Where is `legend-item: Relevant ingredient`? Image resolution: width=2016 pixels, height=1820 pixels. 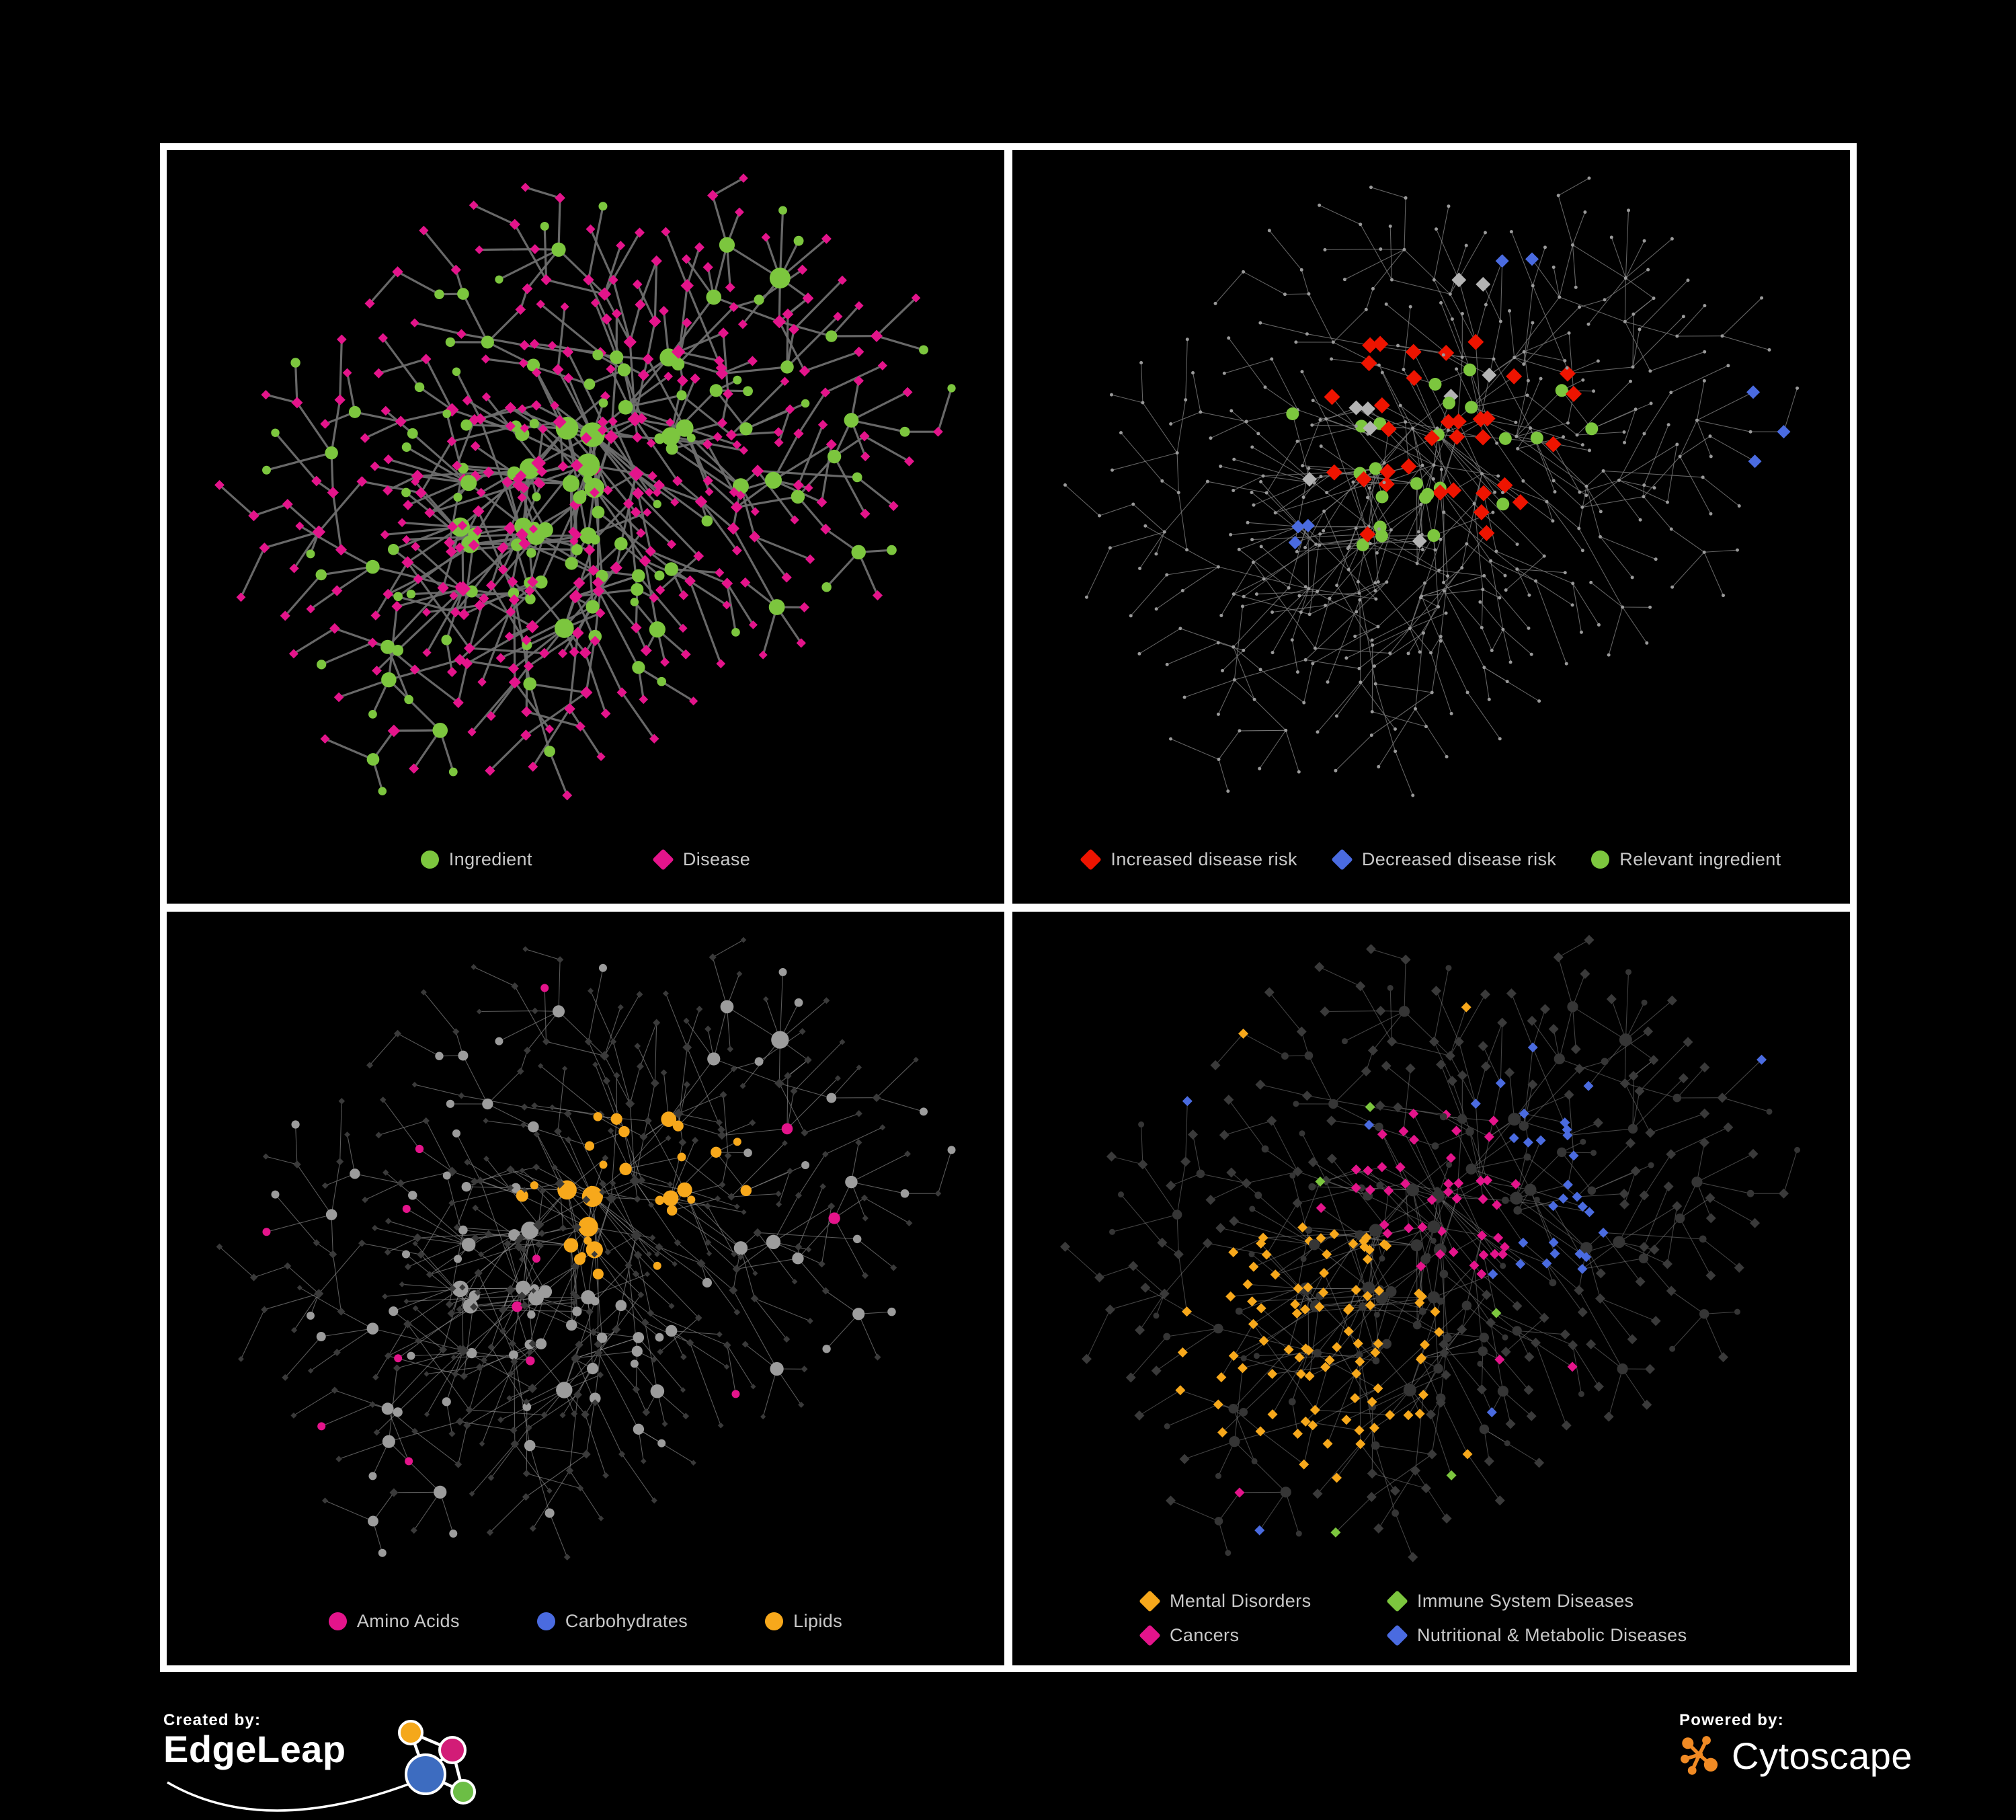 legend-item: Relevant ingredient is located at coordinates (1686, 859).